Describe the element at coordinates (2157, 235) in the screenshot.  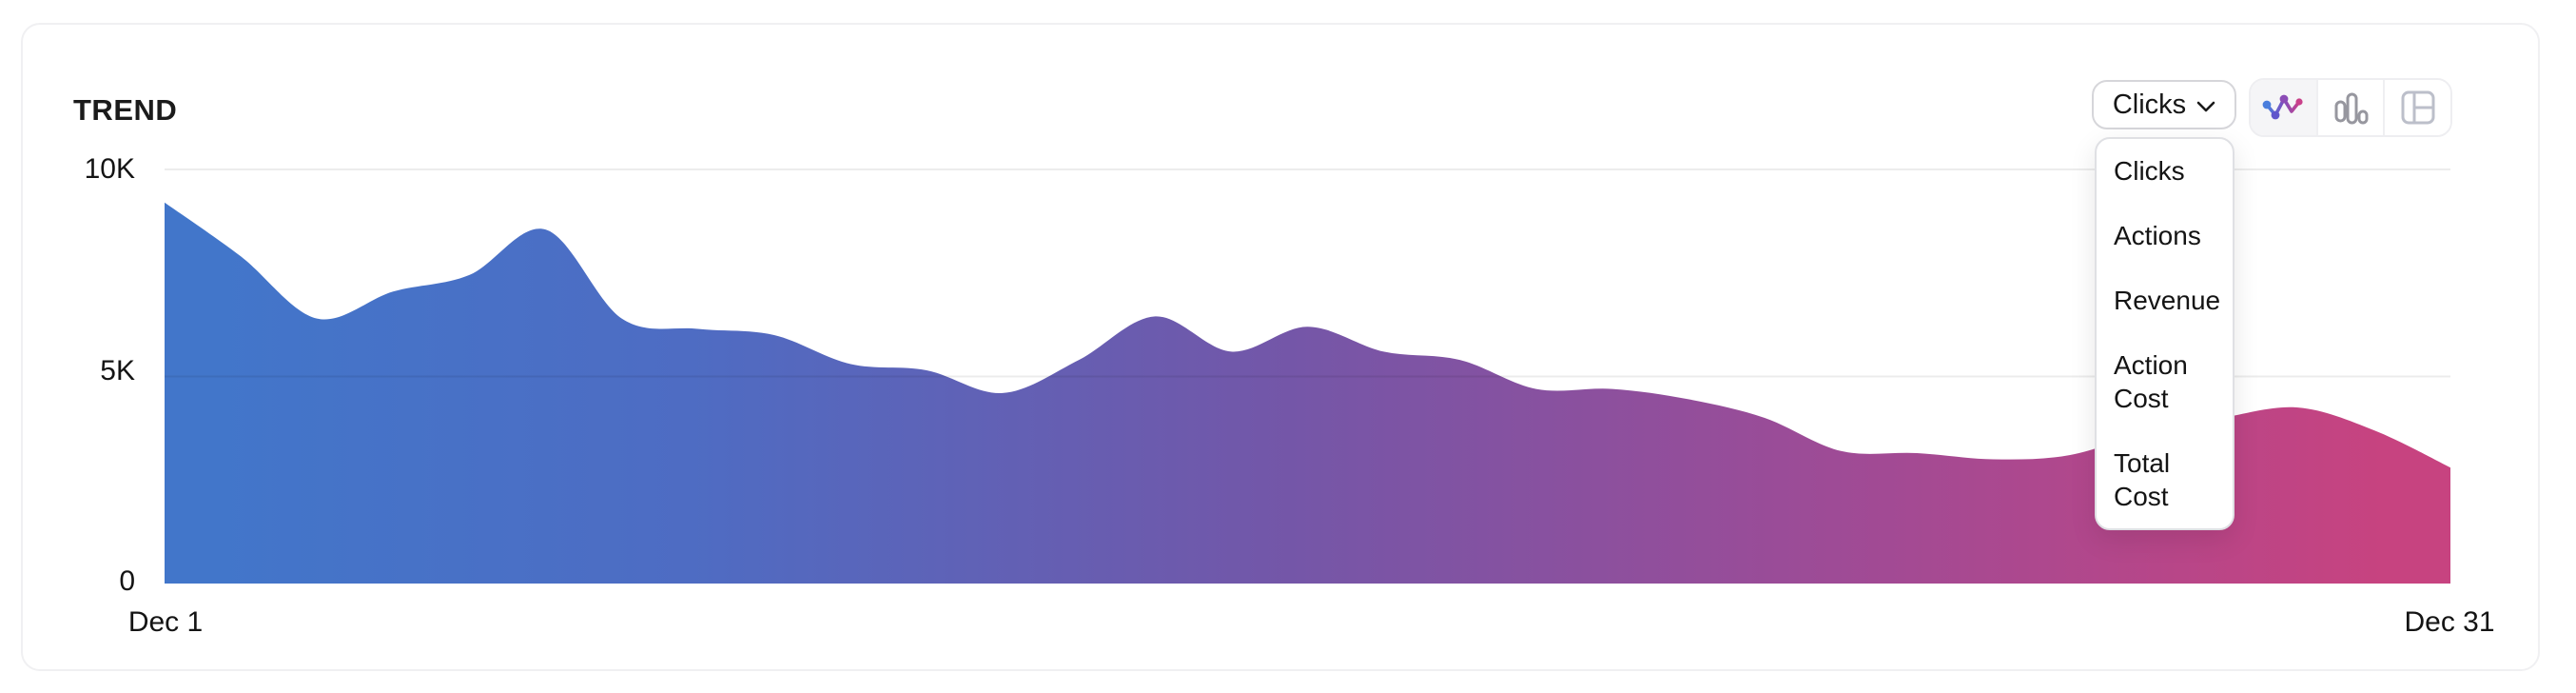
I see `menu-item-actions: Actions` at that location.